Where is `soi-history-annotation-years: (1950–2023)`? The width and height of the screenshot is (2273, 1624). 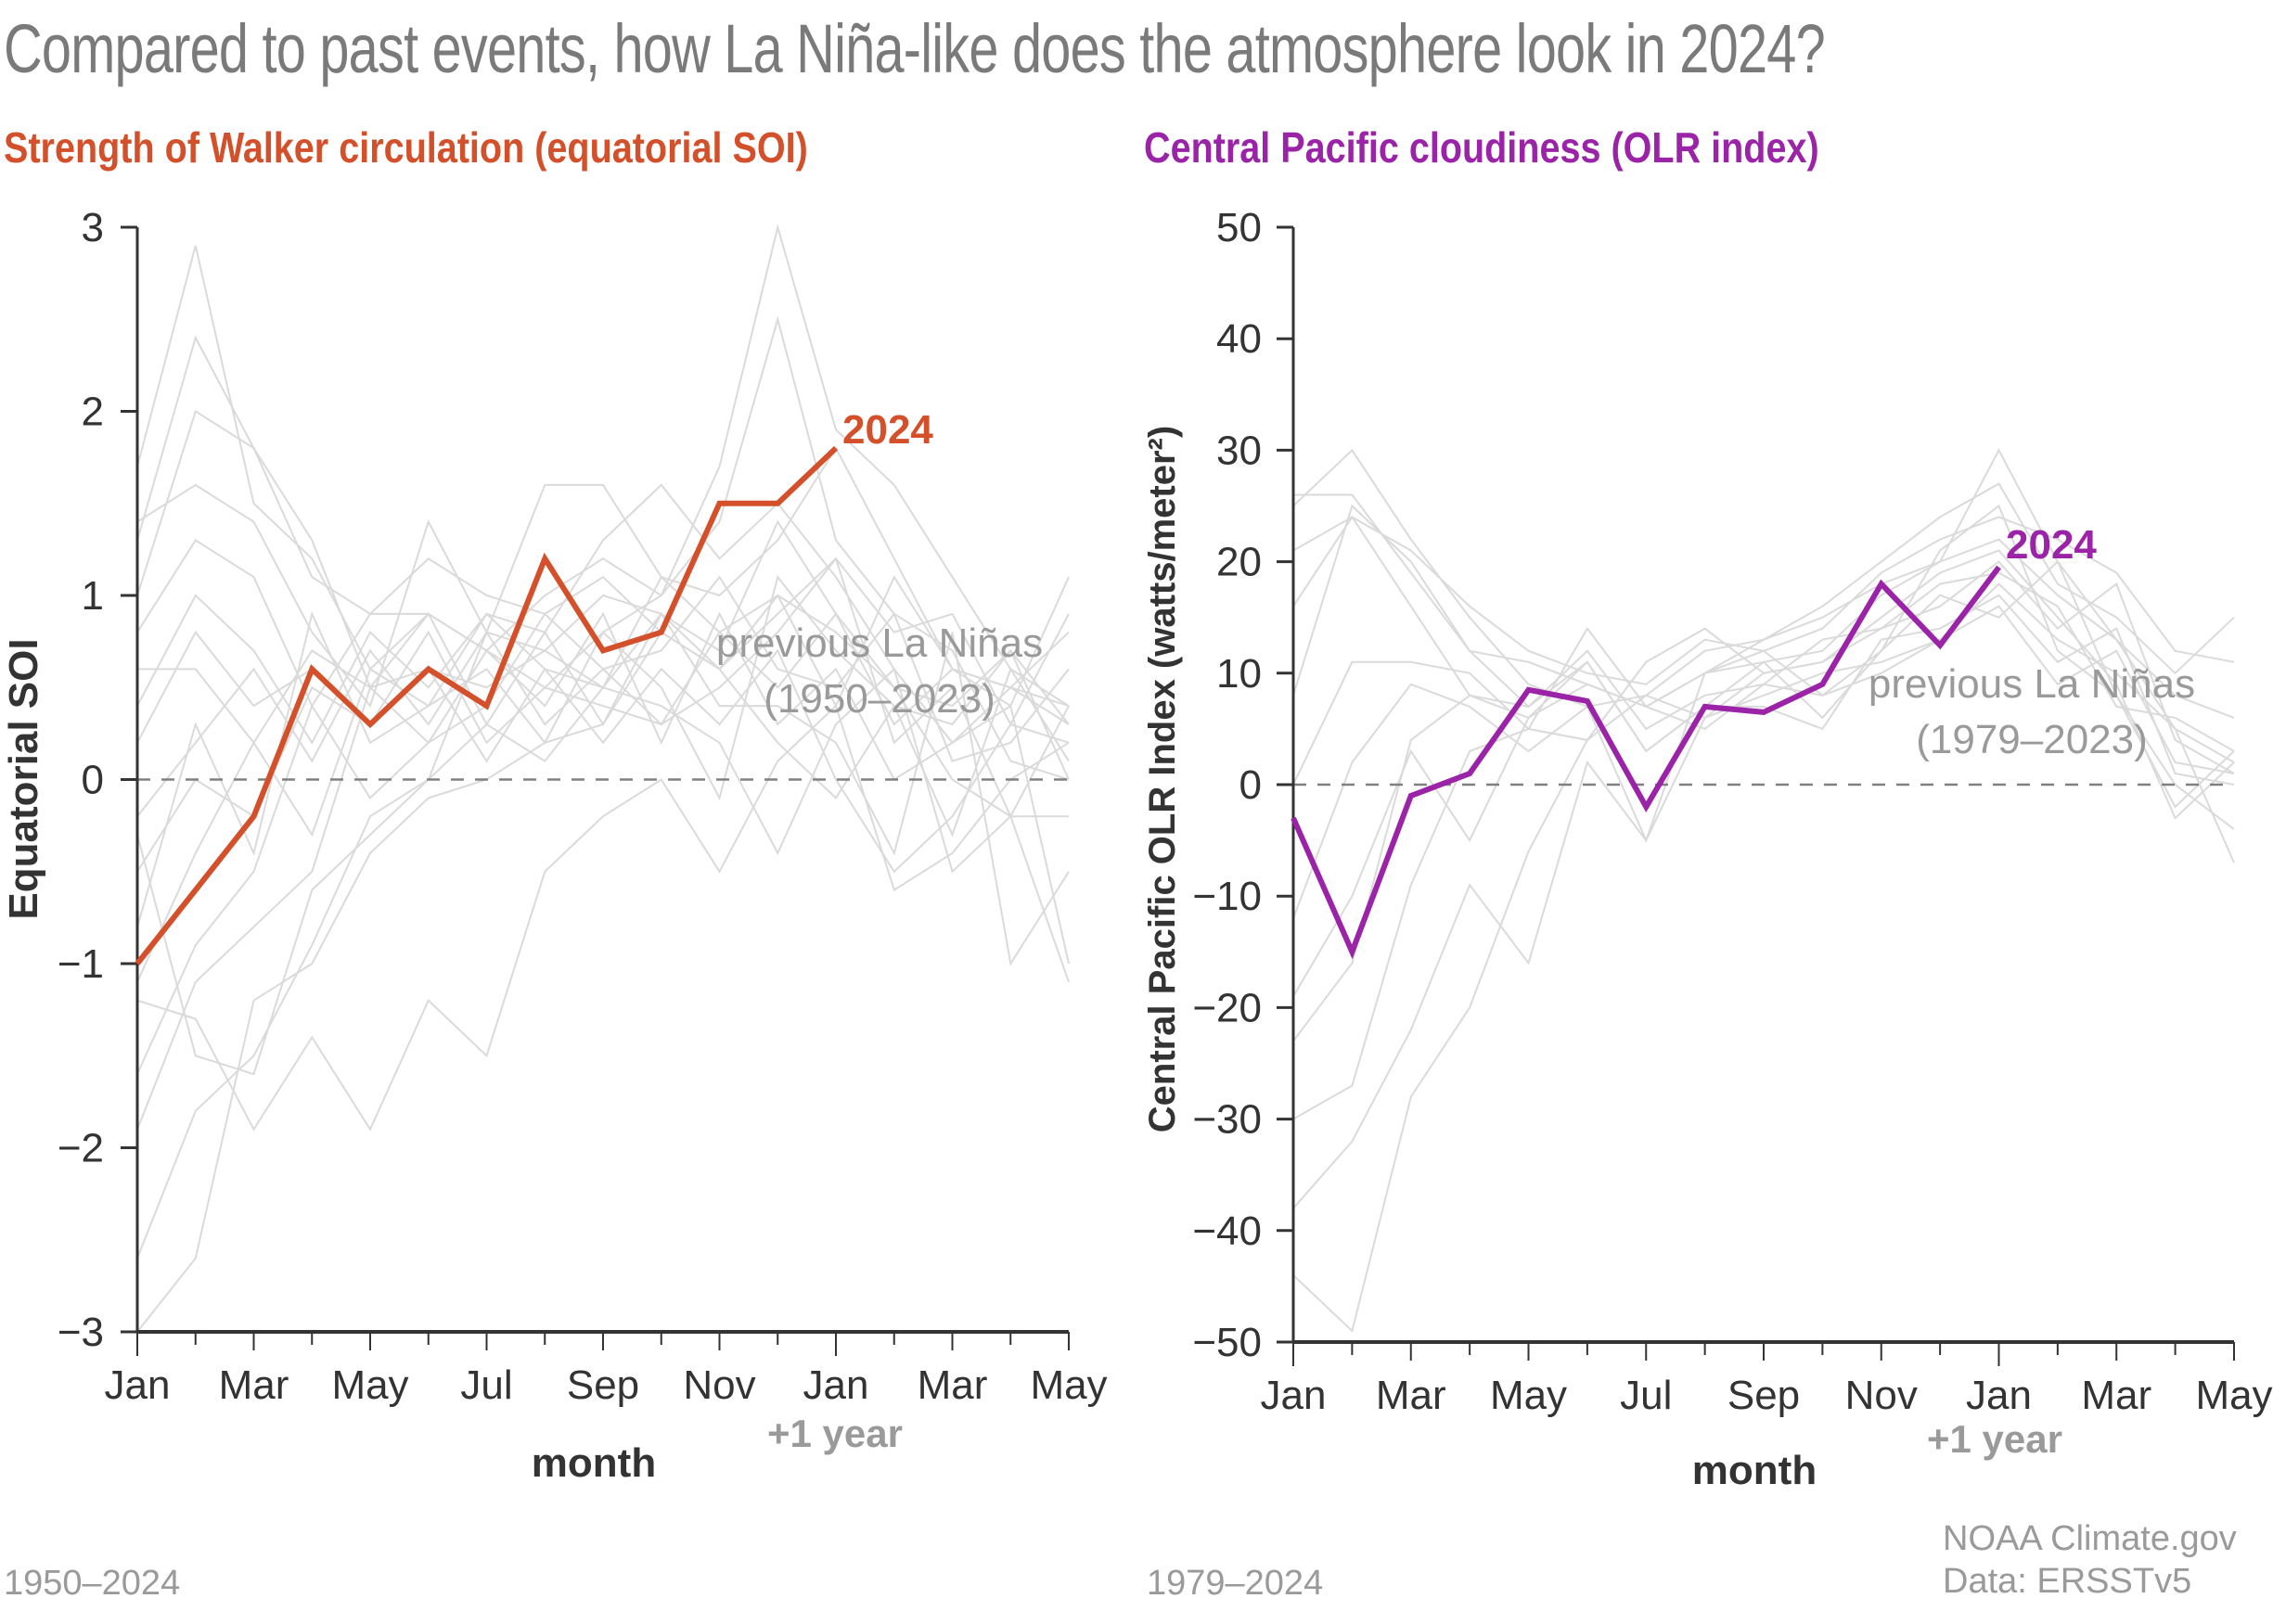 soi-history-annotation-years: (1950–2023) is located at coordinates (880, 699).